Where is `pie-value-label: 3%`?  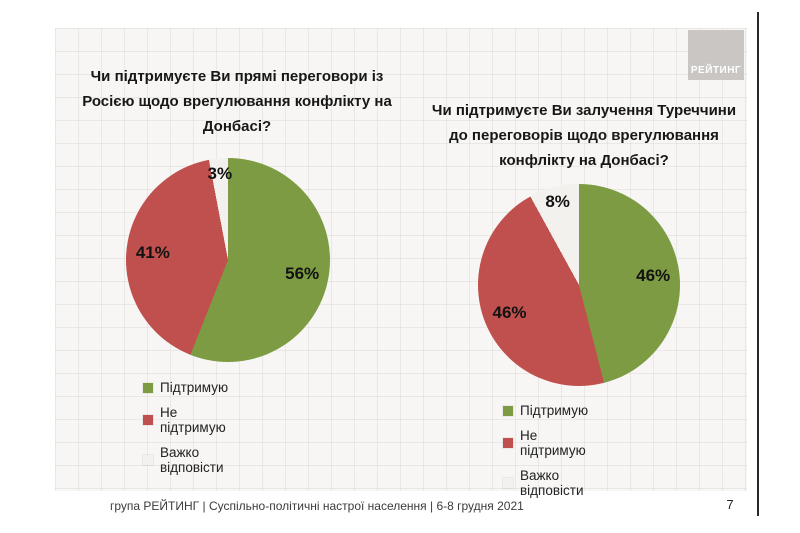
pie-value-label: 3% is located at coordinates (220, 173).